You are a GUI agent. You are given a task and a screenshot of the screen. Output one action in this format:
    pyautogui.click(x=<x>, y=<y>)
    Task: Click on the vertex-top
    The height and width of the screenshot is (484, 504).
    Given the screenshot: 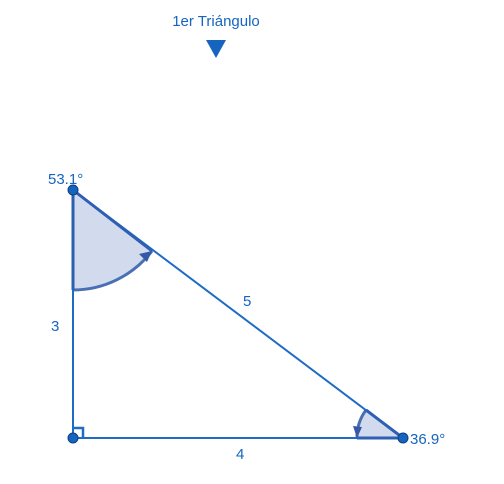 What is the action you would take?
    pyautogui.click(x=73, y=190)
    